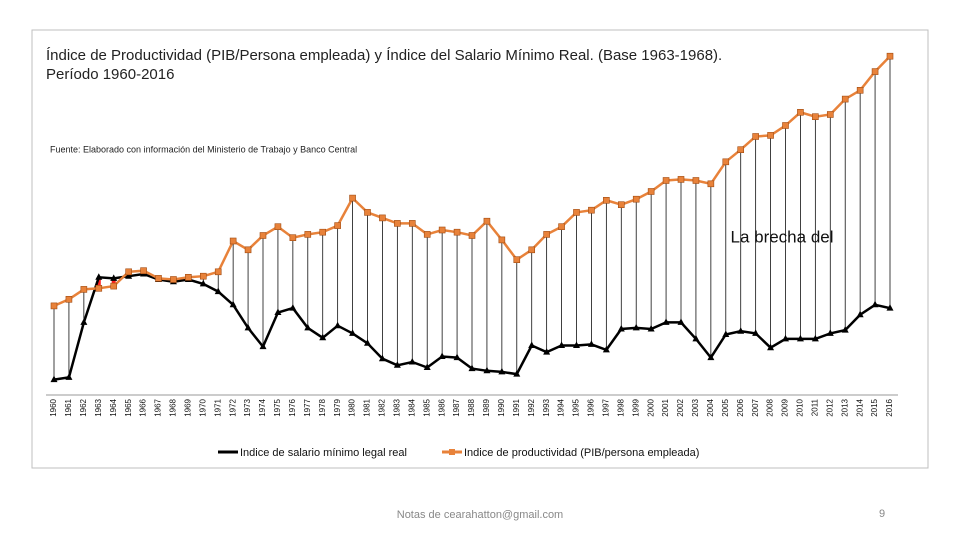  What do you see at coordinates (337, 407) in the screenshot?
I see `x-tick-label: 1979` at bounding box center [337, 407].